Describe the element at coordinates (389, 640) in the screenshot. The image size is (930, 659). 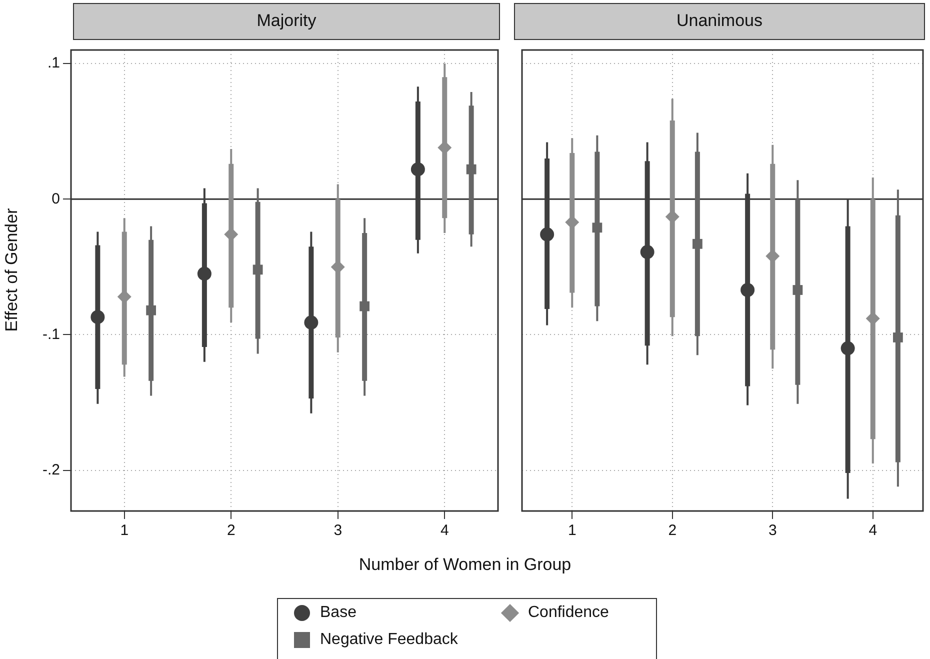
I see `legend-label: Negative Feedback` at that location.